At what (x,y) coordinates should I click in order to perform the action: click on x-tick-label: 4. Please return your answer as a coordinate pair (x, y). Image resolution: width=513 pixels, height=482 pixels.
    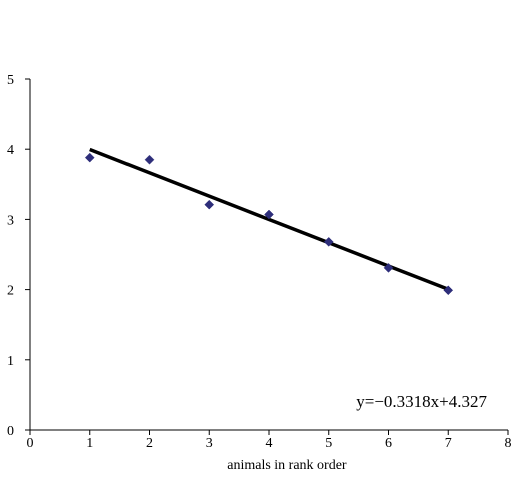
    Looking at the image, I should click on (269, 443).